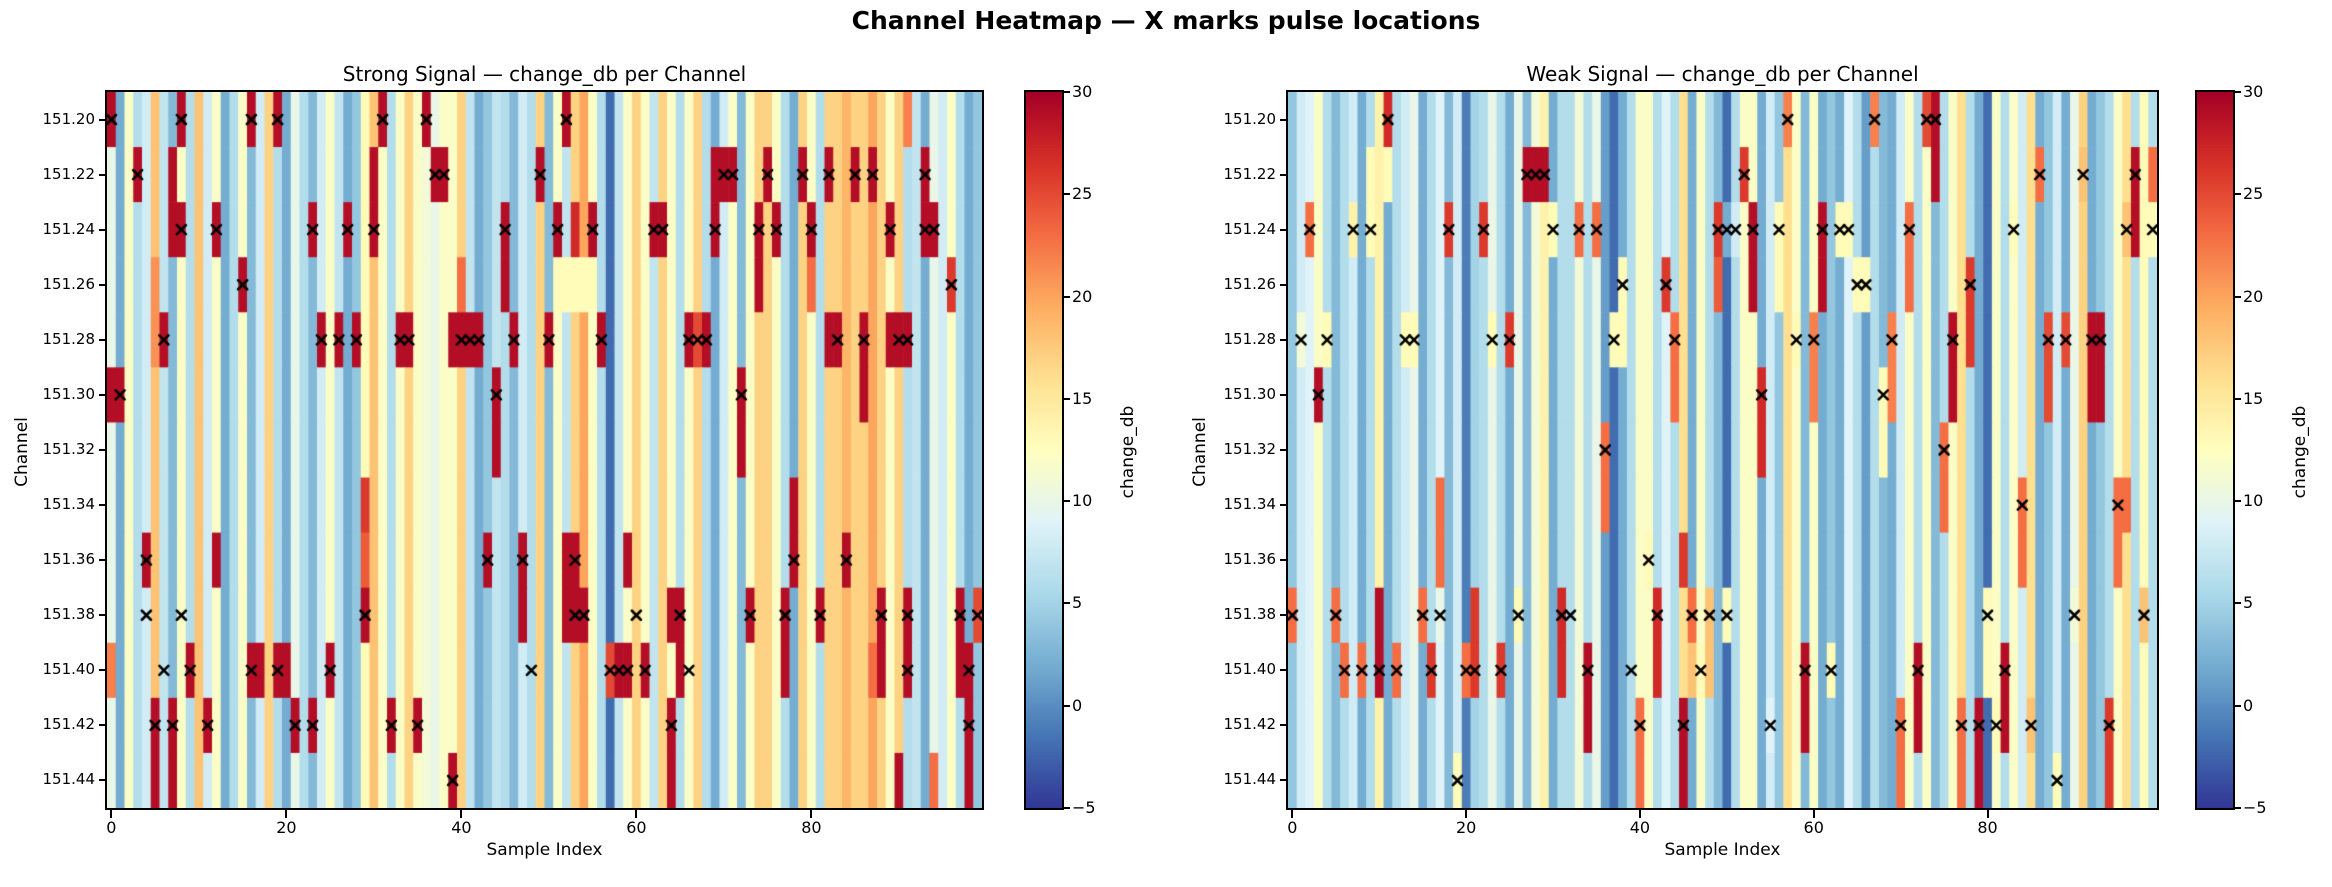 Image resolution: width=2332 pixels, height=887 pixels. Describe the element at coordinates (1044, 450) in the screenshot. I see `strong-colorbar` at that location.